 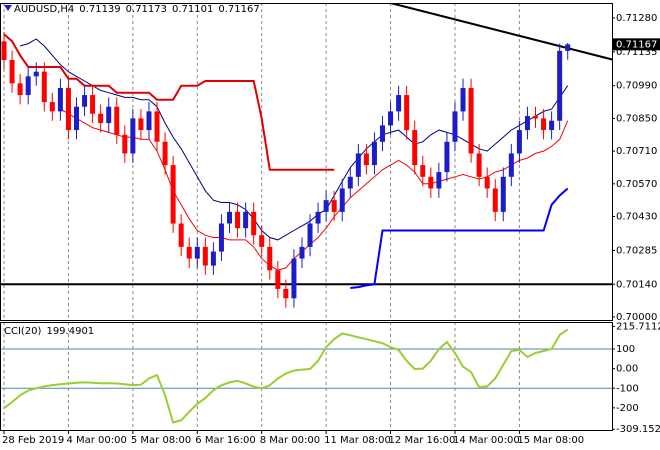 I want to click on x-tick-label: 15 Mar 08:00, so click(x=550, y=440).